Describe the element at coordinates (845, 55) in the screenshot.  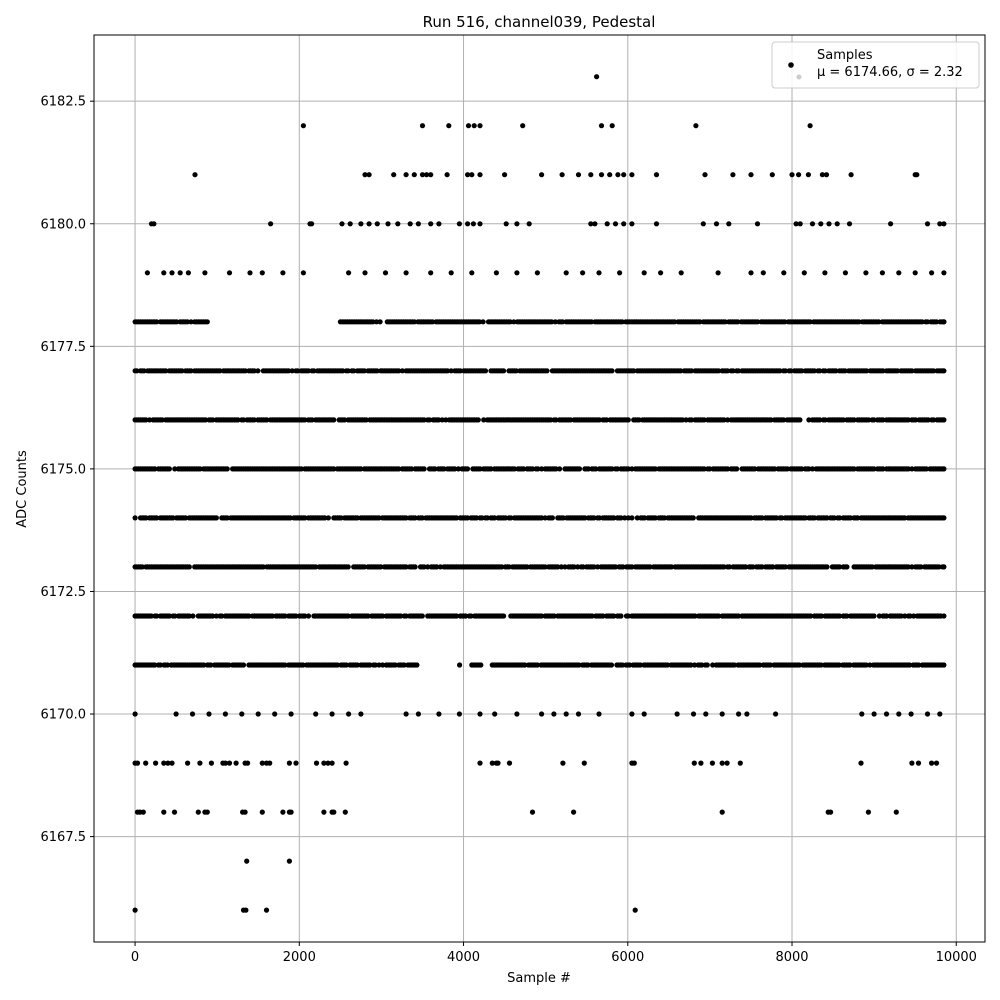
I see `legend-label-samples: Samples` at that location.